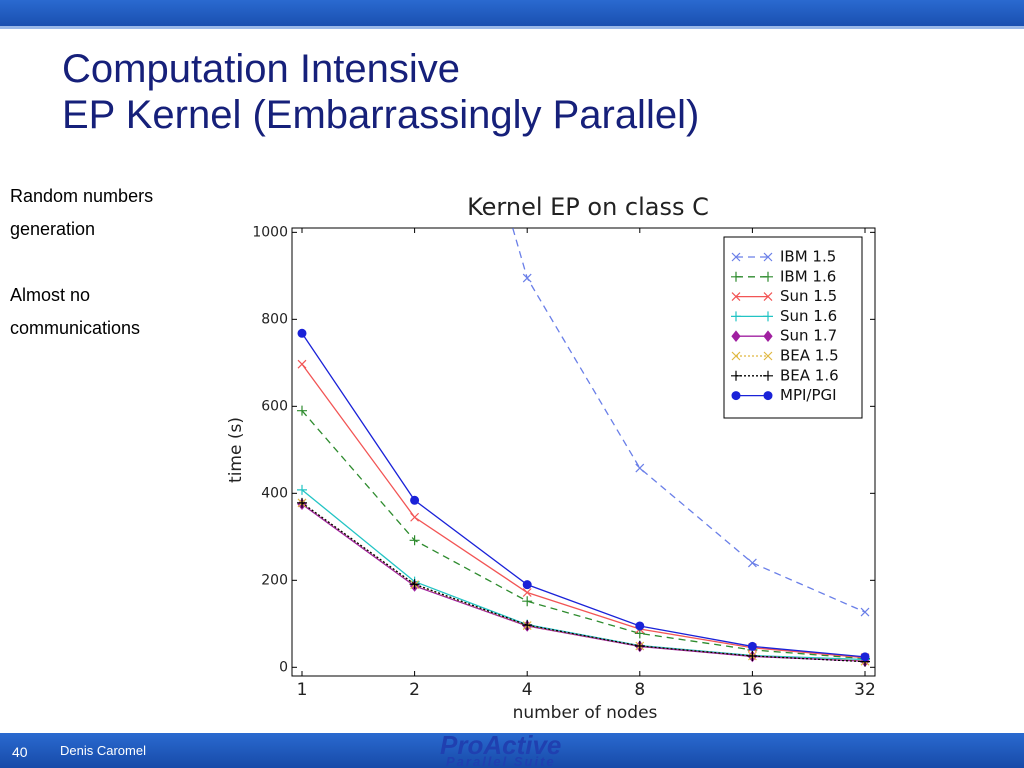 This screenshot has height=768, width=1024. Describe the element at coordinates (588, 207) in the screenshot. I see `chart-title: Kernel EP on class C` at that location.